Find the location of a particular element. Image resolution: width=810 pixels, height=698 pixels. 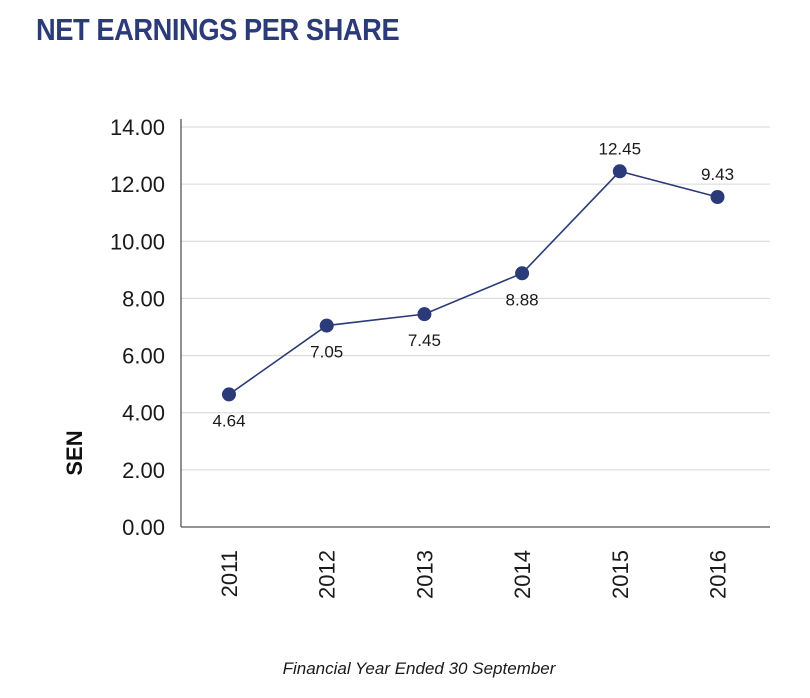

y-tick-label: 2.00 is located at coordinates (143, 470).